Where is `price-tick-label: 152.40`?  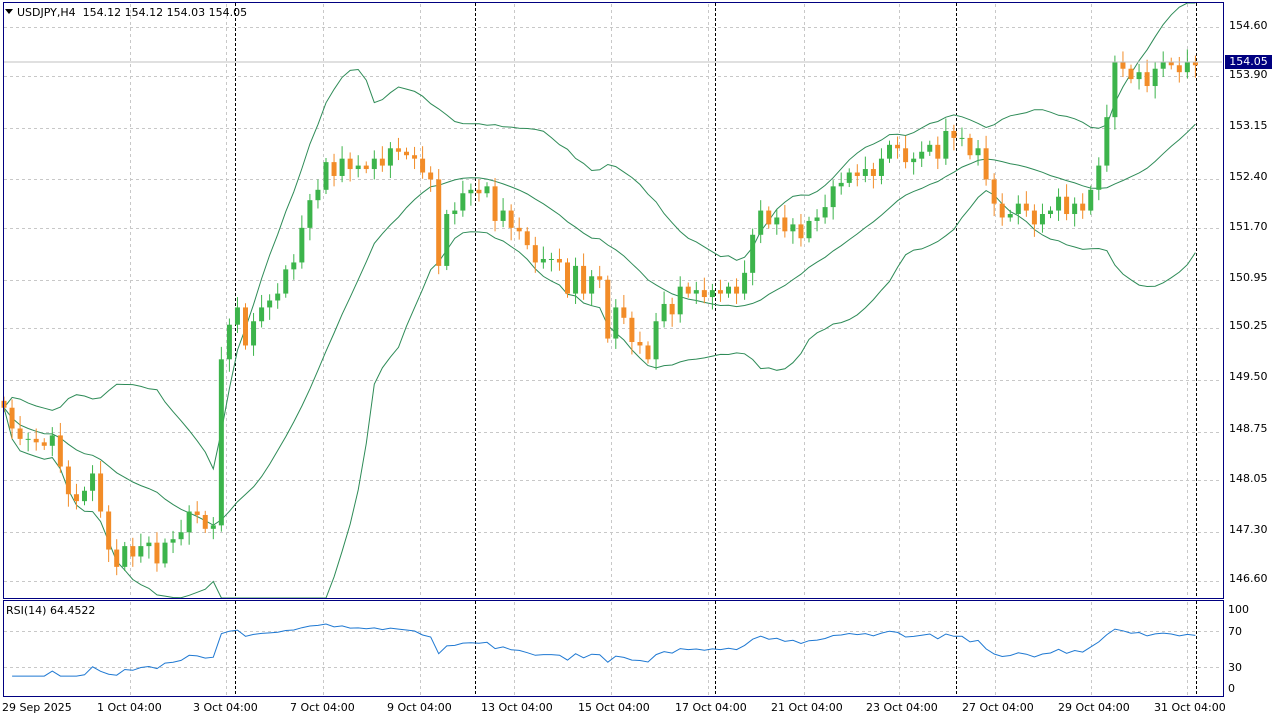
price-tick-label: 152.40 is located at coordinates (1248, 176).